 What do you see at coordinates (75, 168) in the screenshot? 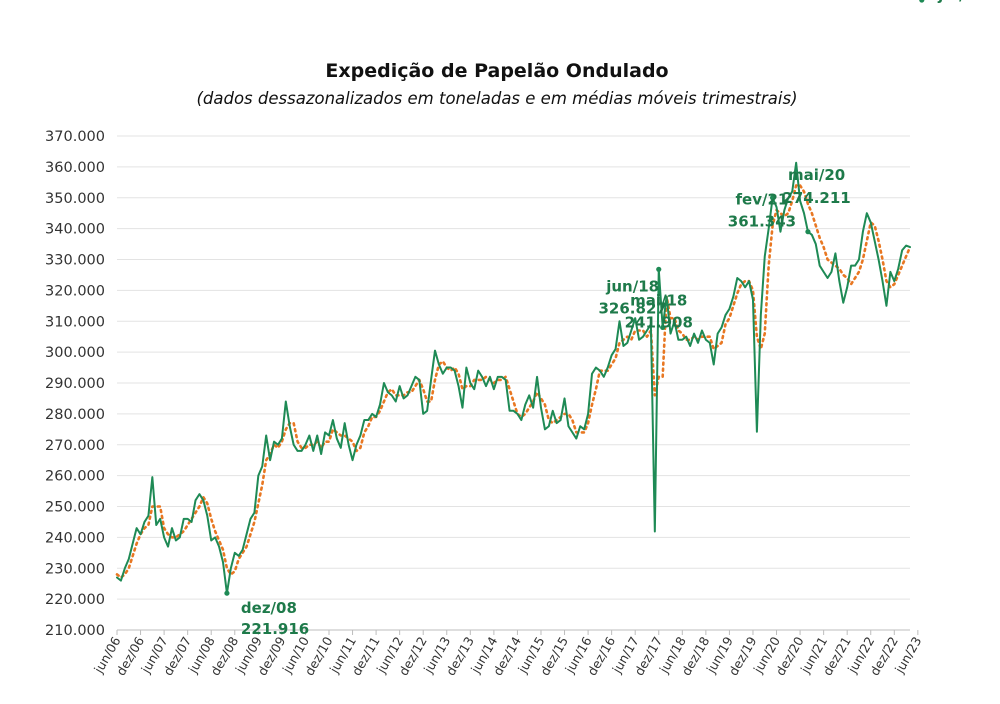
I see `y-tick-label: 360.000` at bounding box center [75, 168].